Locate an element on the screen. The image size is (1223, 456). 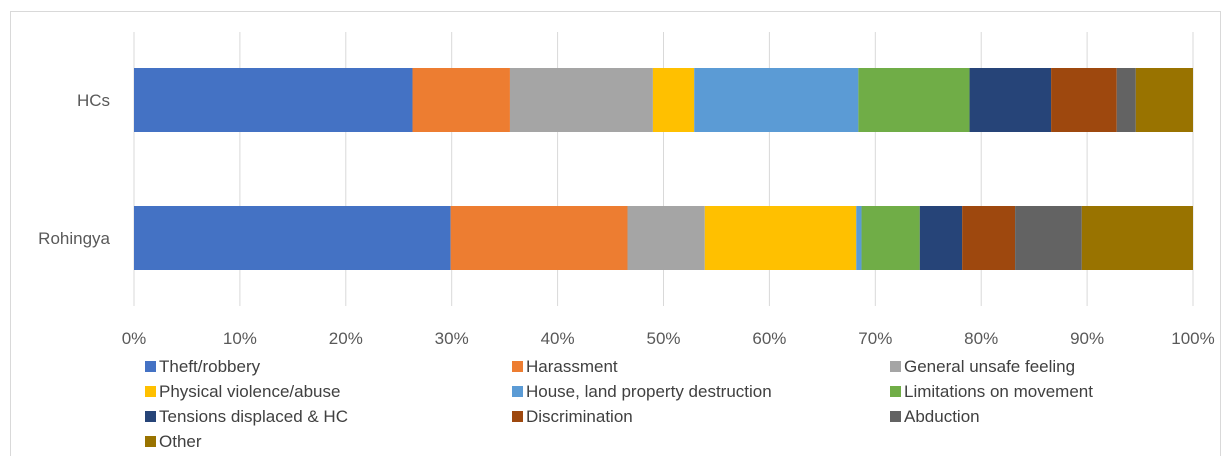
x-tick-label: 100% is located at coordinates (1192, 338).